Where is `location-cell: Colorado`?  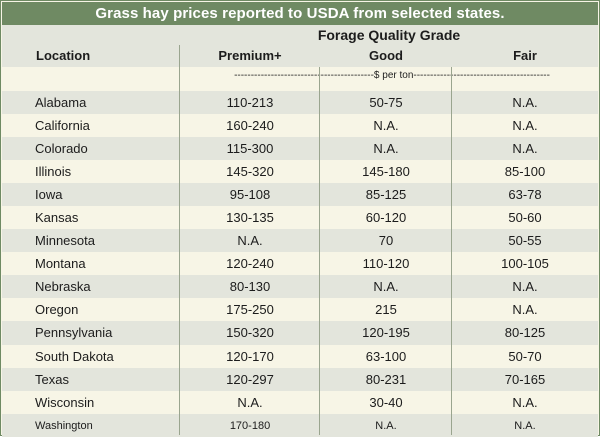 location-cell: Colorado is located at coordinates (61, 149).